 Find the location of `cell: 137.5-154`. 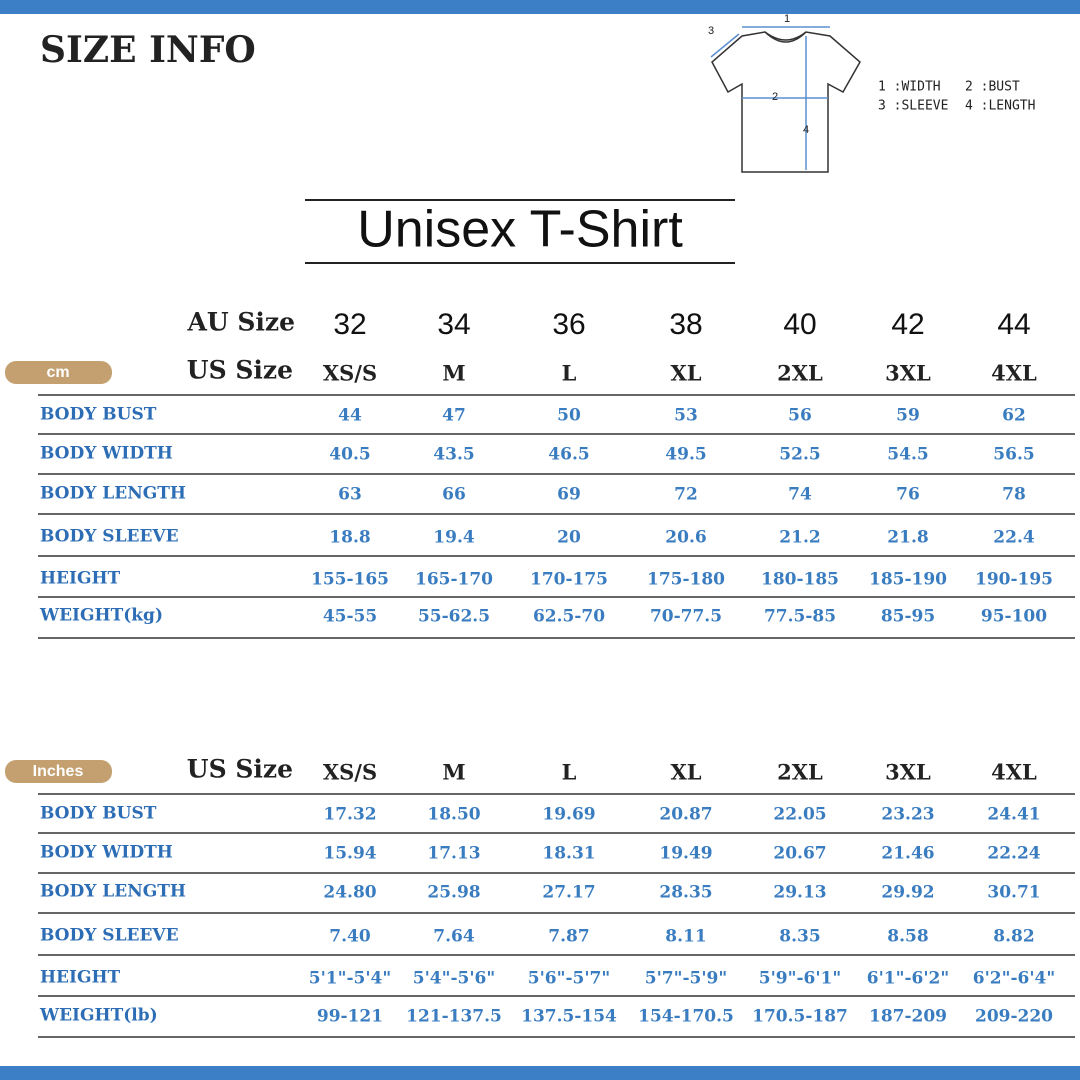

cell: 137.5-154 is located at coordinates (569, 1017).